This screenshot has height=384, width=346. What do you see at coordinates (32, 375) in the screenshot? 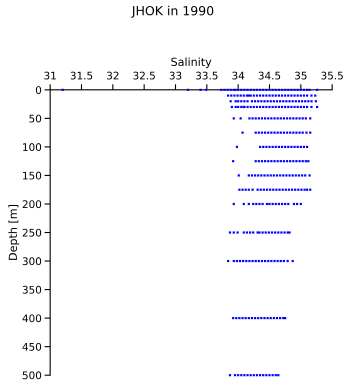
I see `y-tick-label: 500` at bounding box center [32, 375].